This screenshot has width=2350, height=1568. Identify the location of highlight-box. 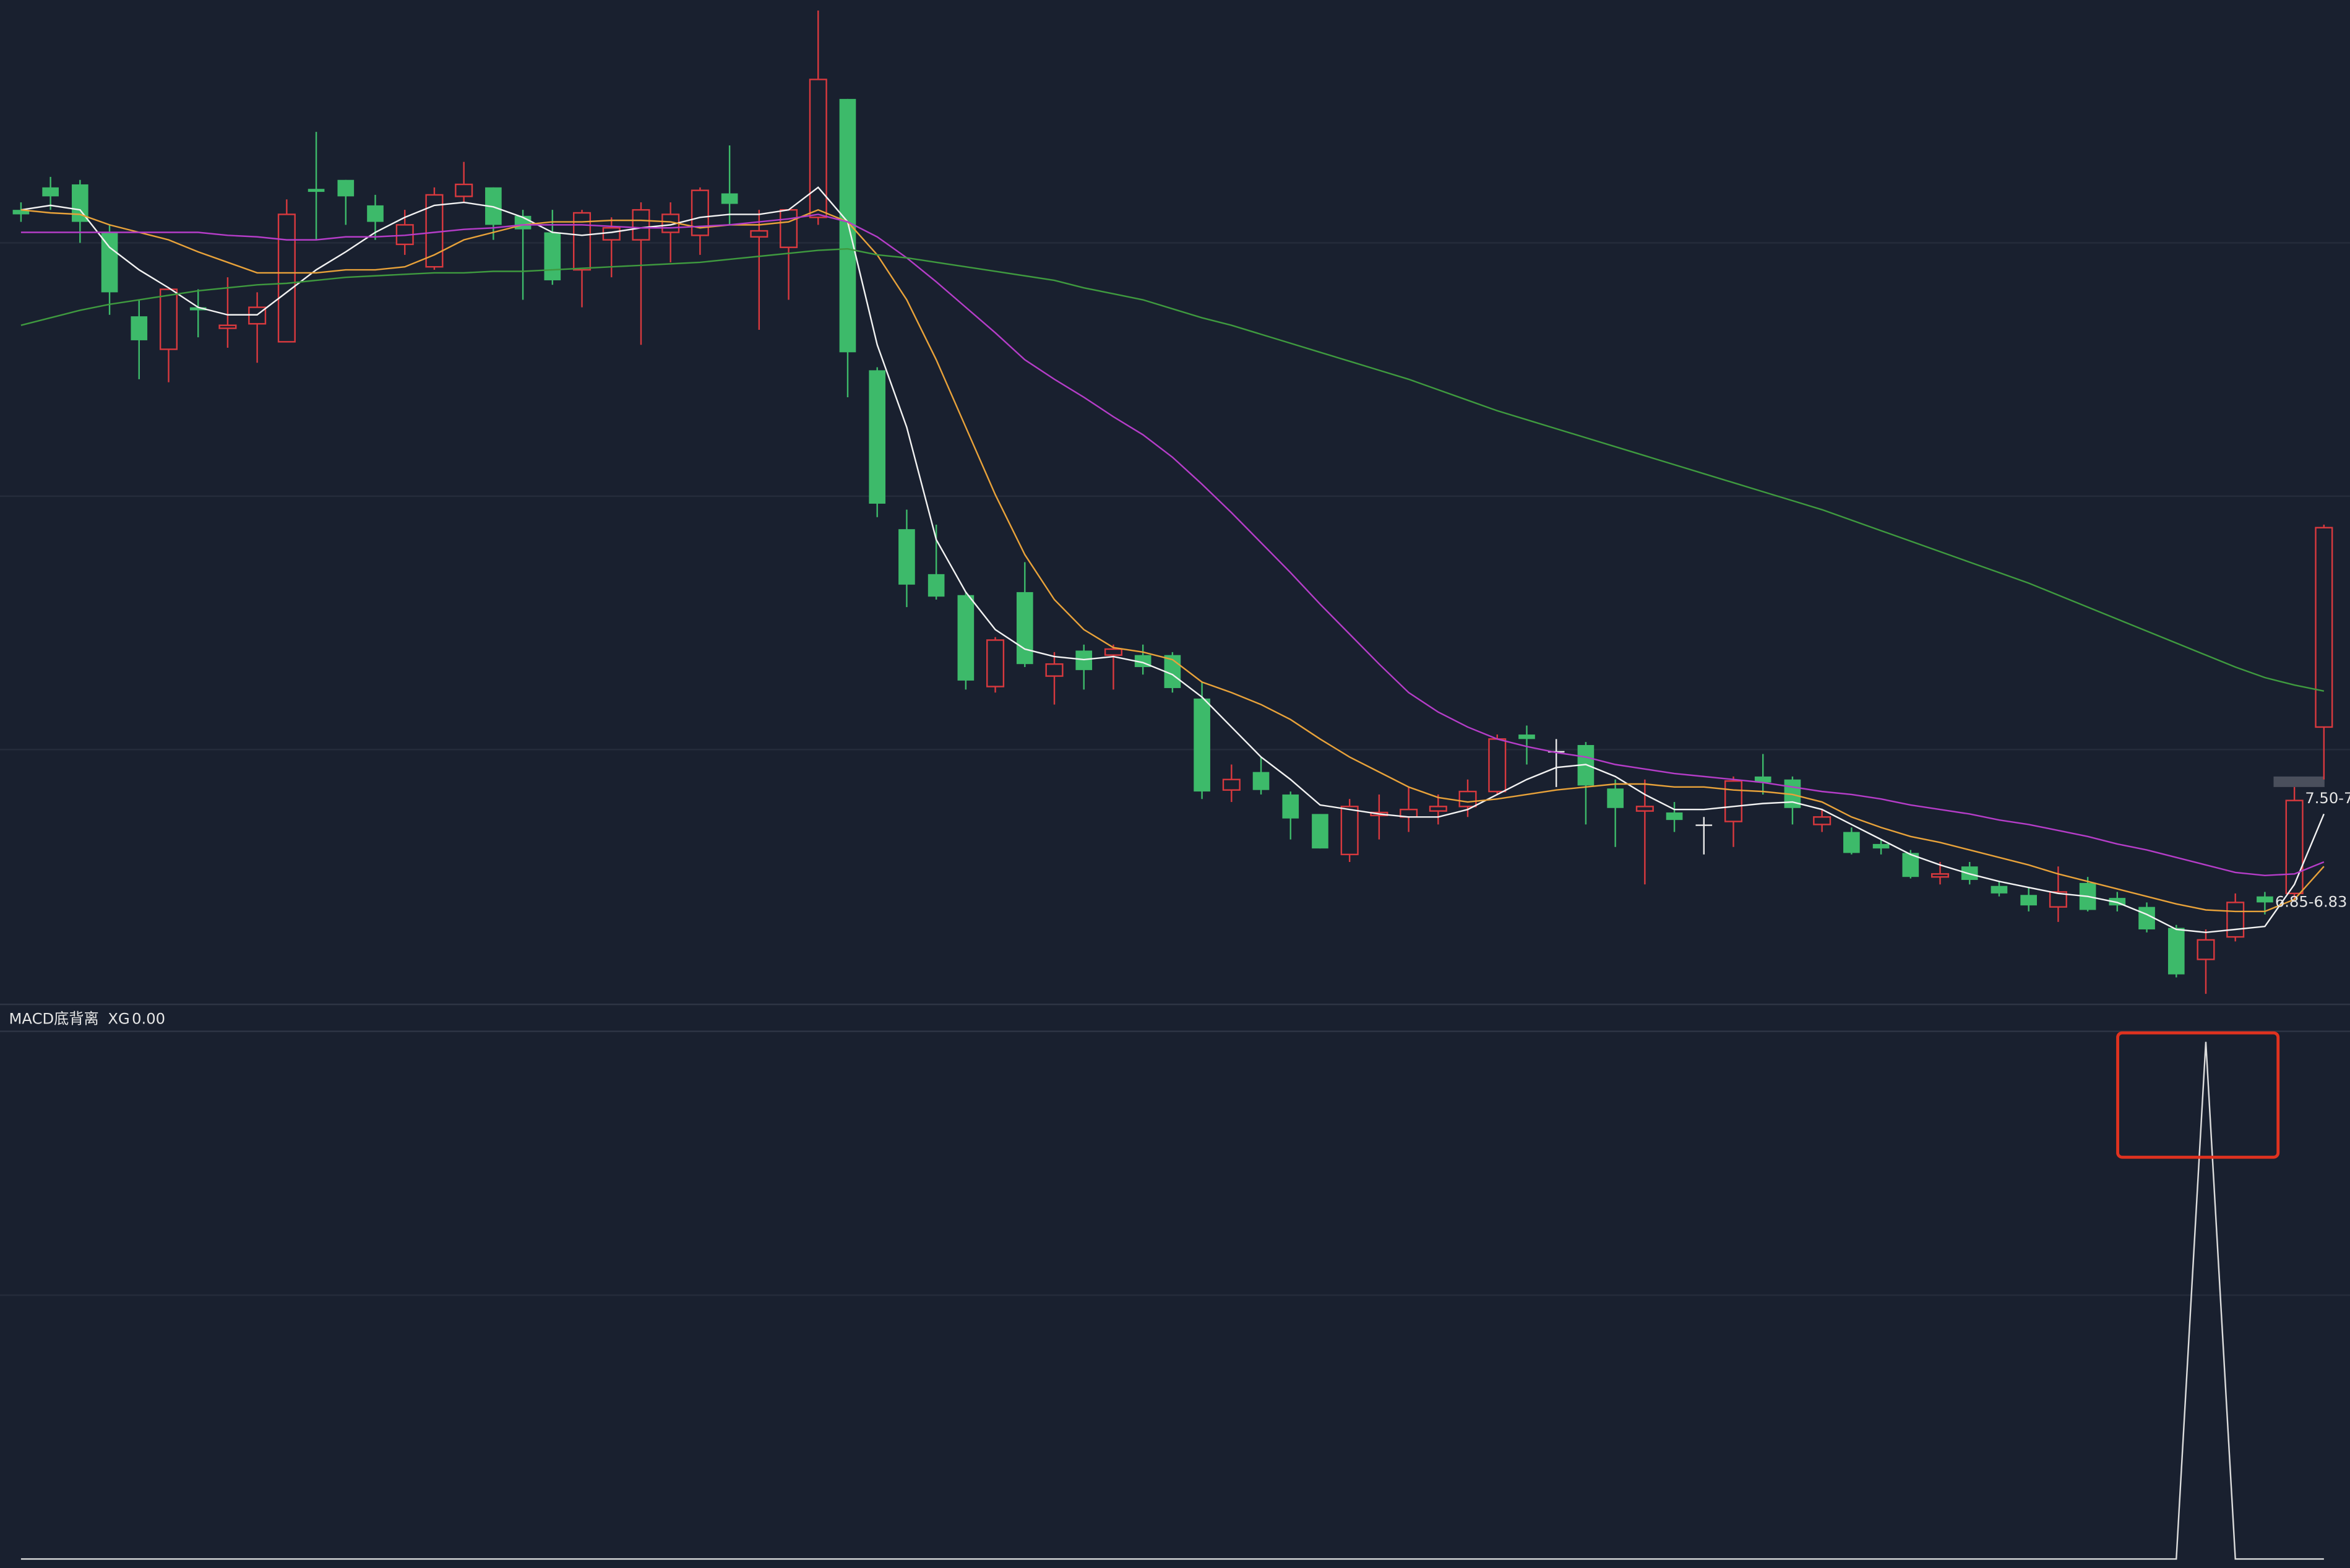
(2198, 1095).